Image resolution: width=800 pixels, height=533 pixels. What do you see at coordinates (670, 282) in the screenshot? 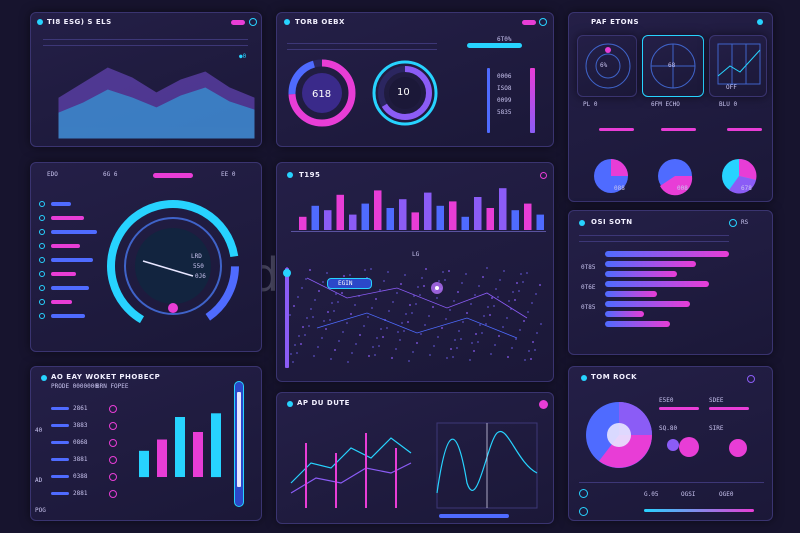
I see `panel-hbars: OSI SOTN RS 0T85 0T6E 0T85` at bounding box center [670, 282].